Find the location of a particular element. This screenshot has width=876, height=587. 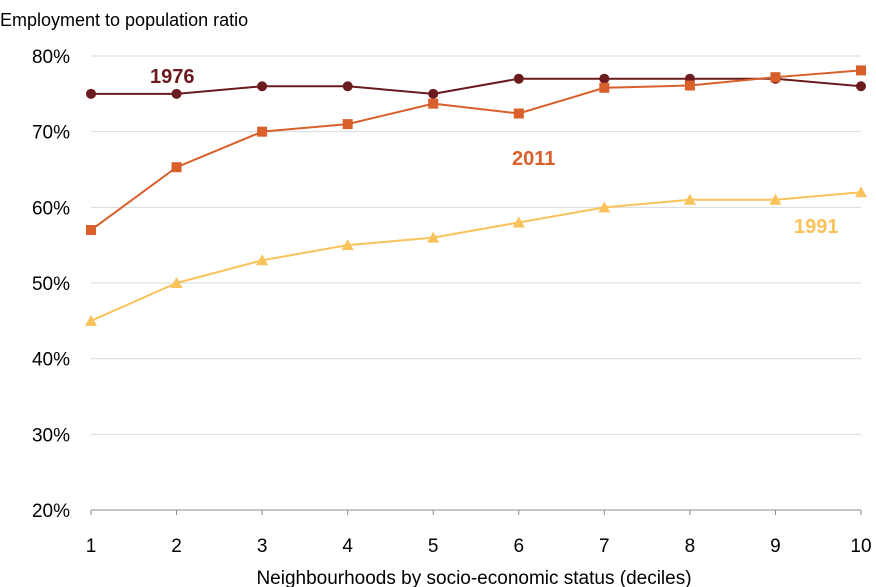

y-axis-ticks: 20% 30% 40% 50% 60% 70% 80% is located at coordinates (51, 284).